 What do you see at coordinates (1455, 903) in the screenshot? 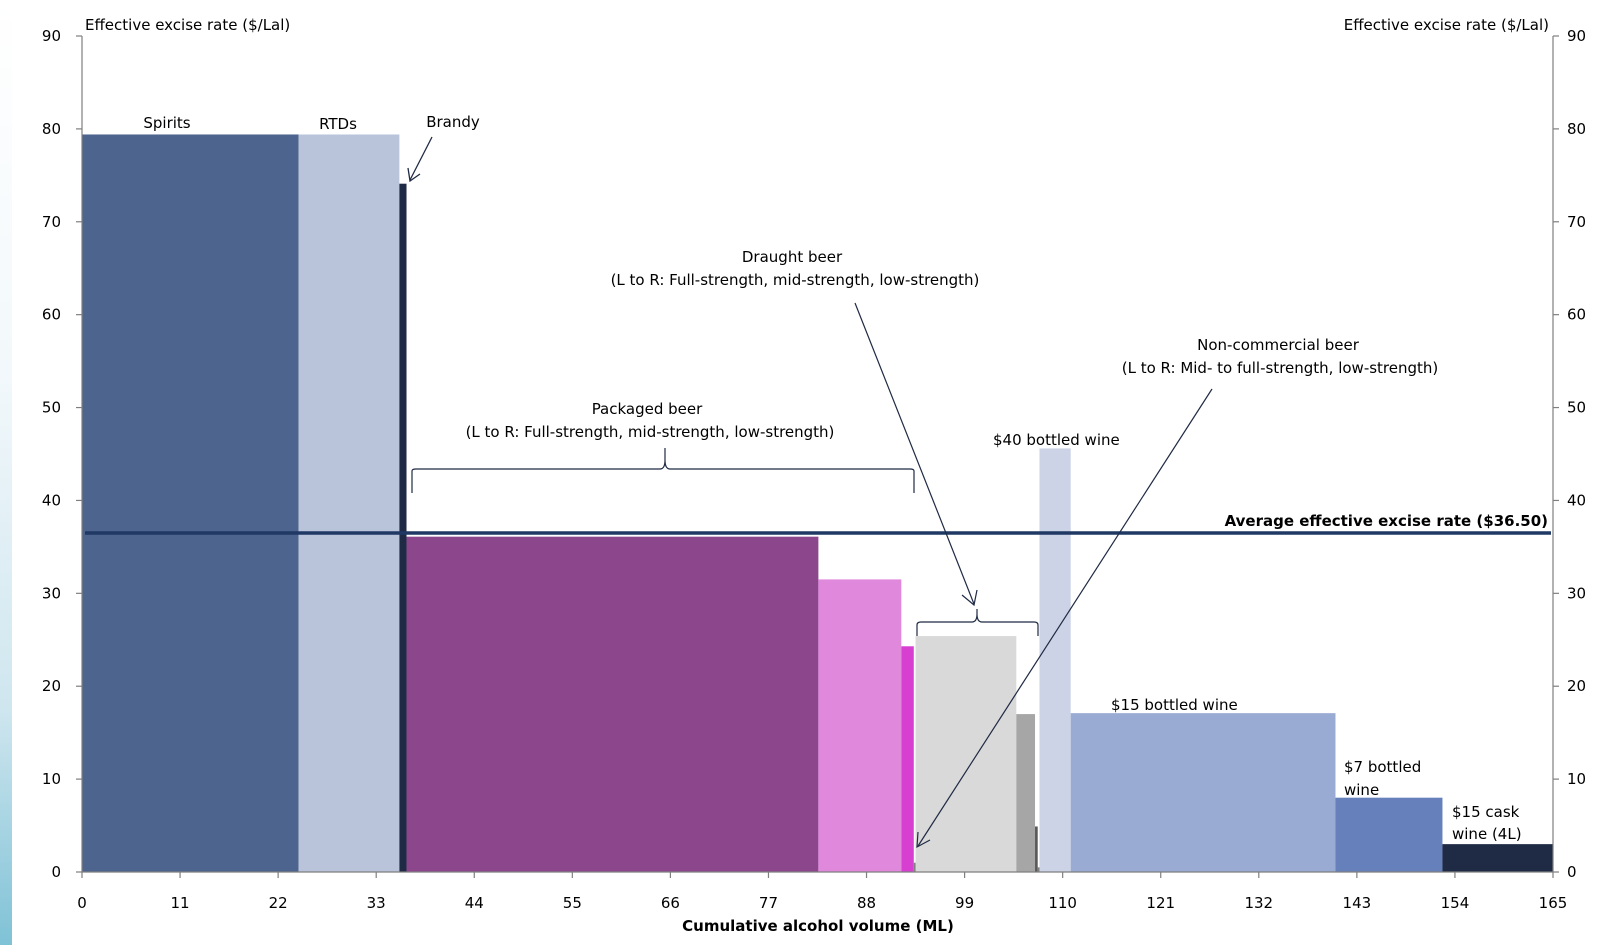
I see `x-tick-label: 154` at bounding box center [1455, 903].